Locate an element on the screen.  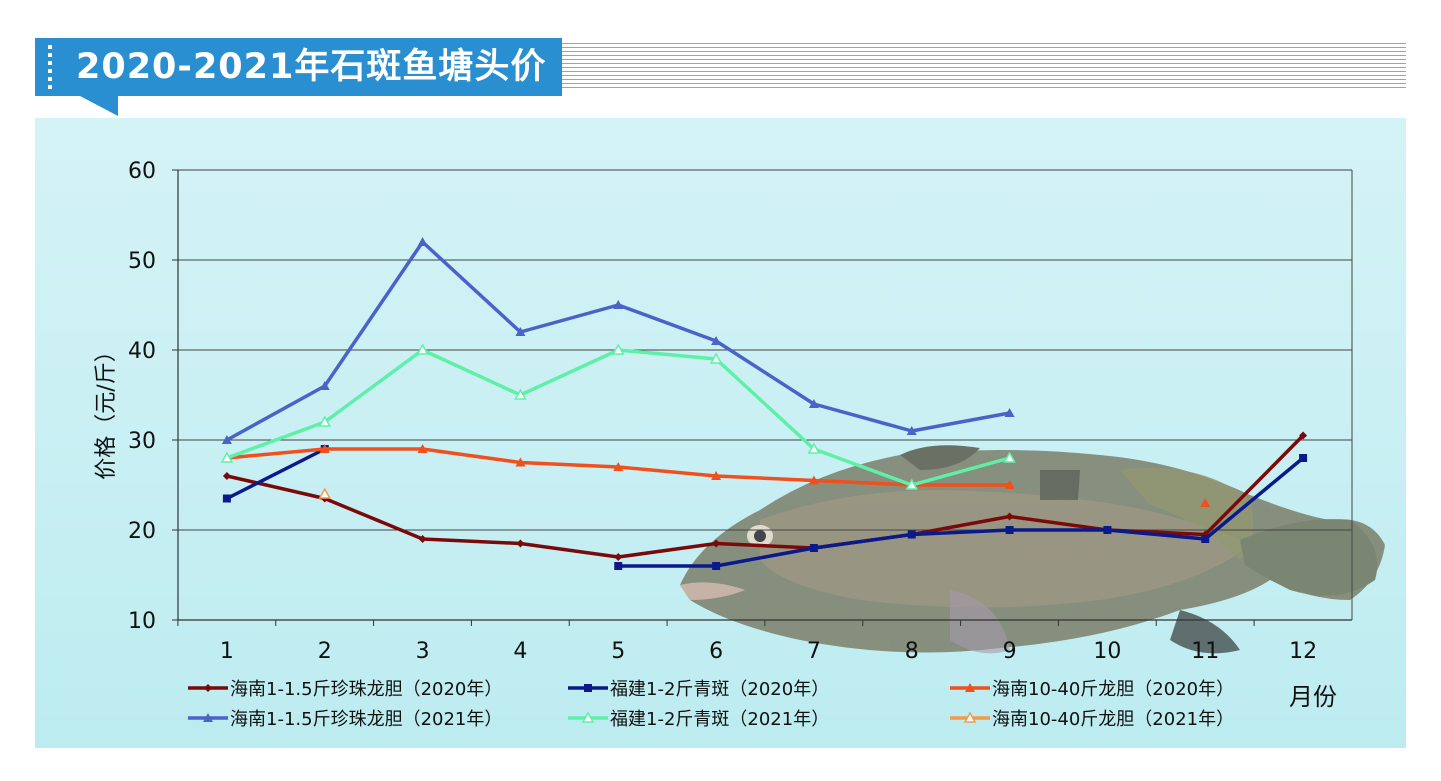
title-banner-tail is located at coordinates (99, 106).